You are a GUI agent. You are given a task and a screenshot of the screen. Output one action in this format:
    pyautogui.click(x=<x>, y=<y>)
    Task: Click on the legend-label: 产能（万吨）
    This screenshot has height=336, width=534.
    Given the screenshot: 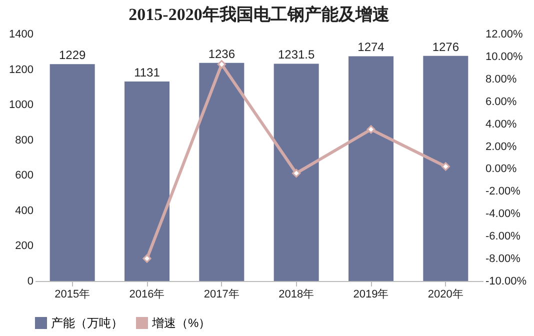 What is the action you would take?
    pyautogui.click(x=87, y=323)
    